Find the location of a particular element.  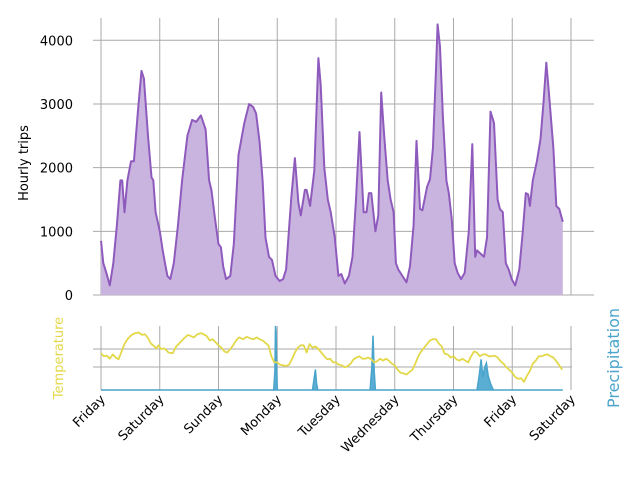

trips-y-tick-label: 4000 is located at coordinates (56, 41).